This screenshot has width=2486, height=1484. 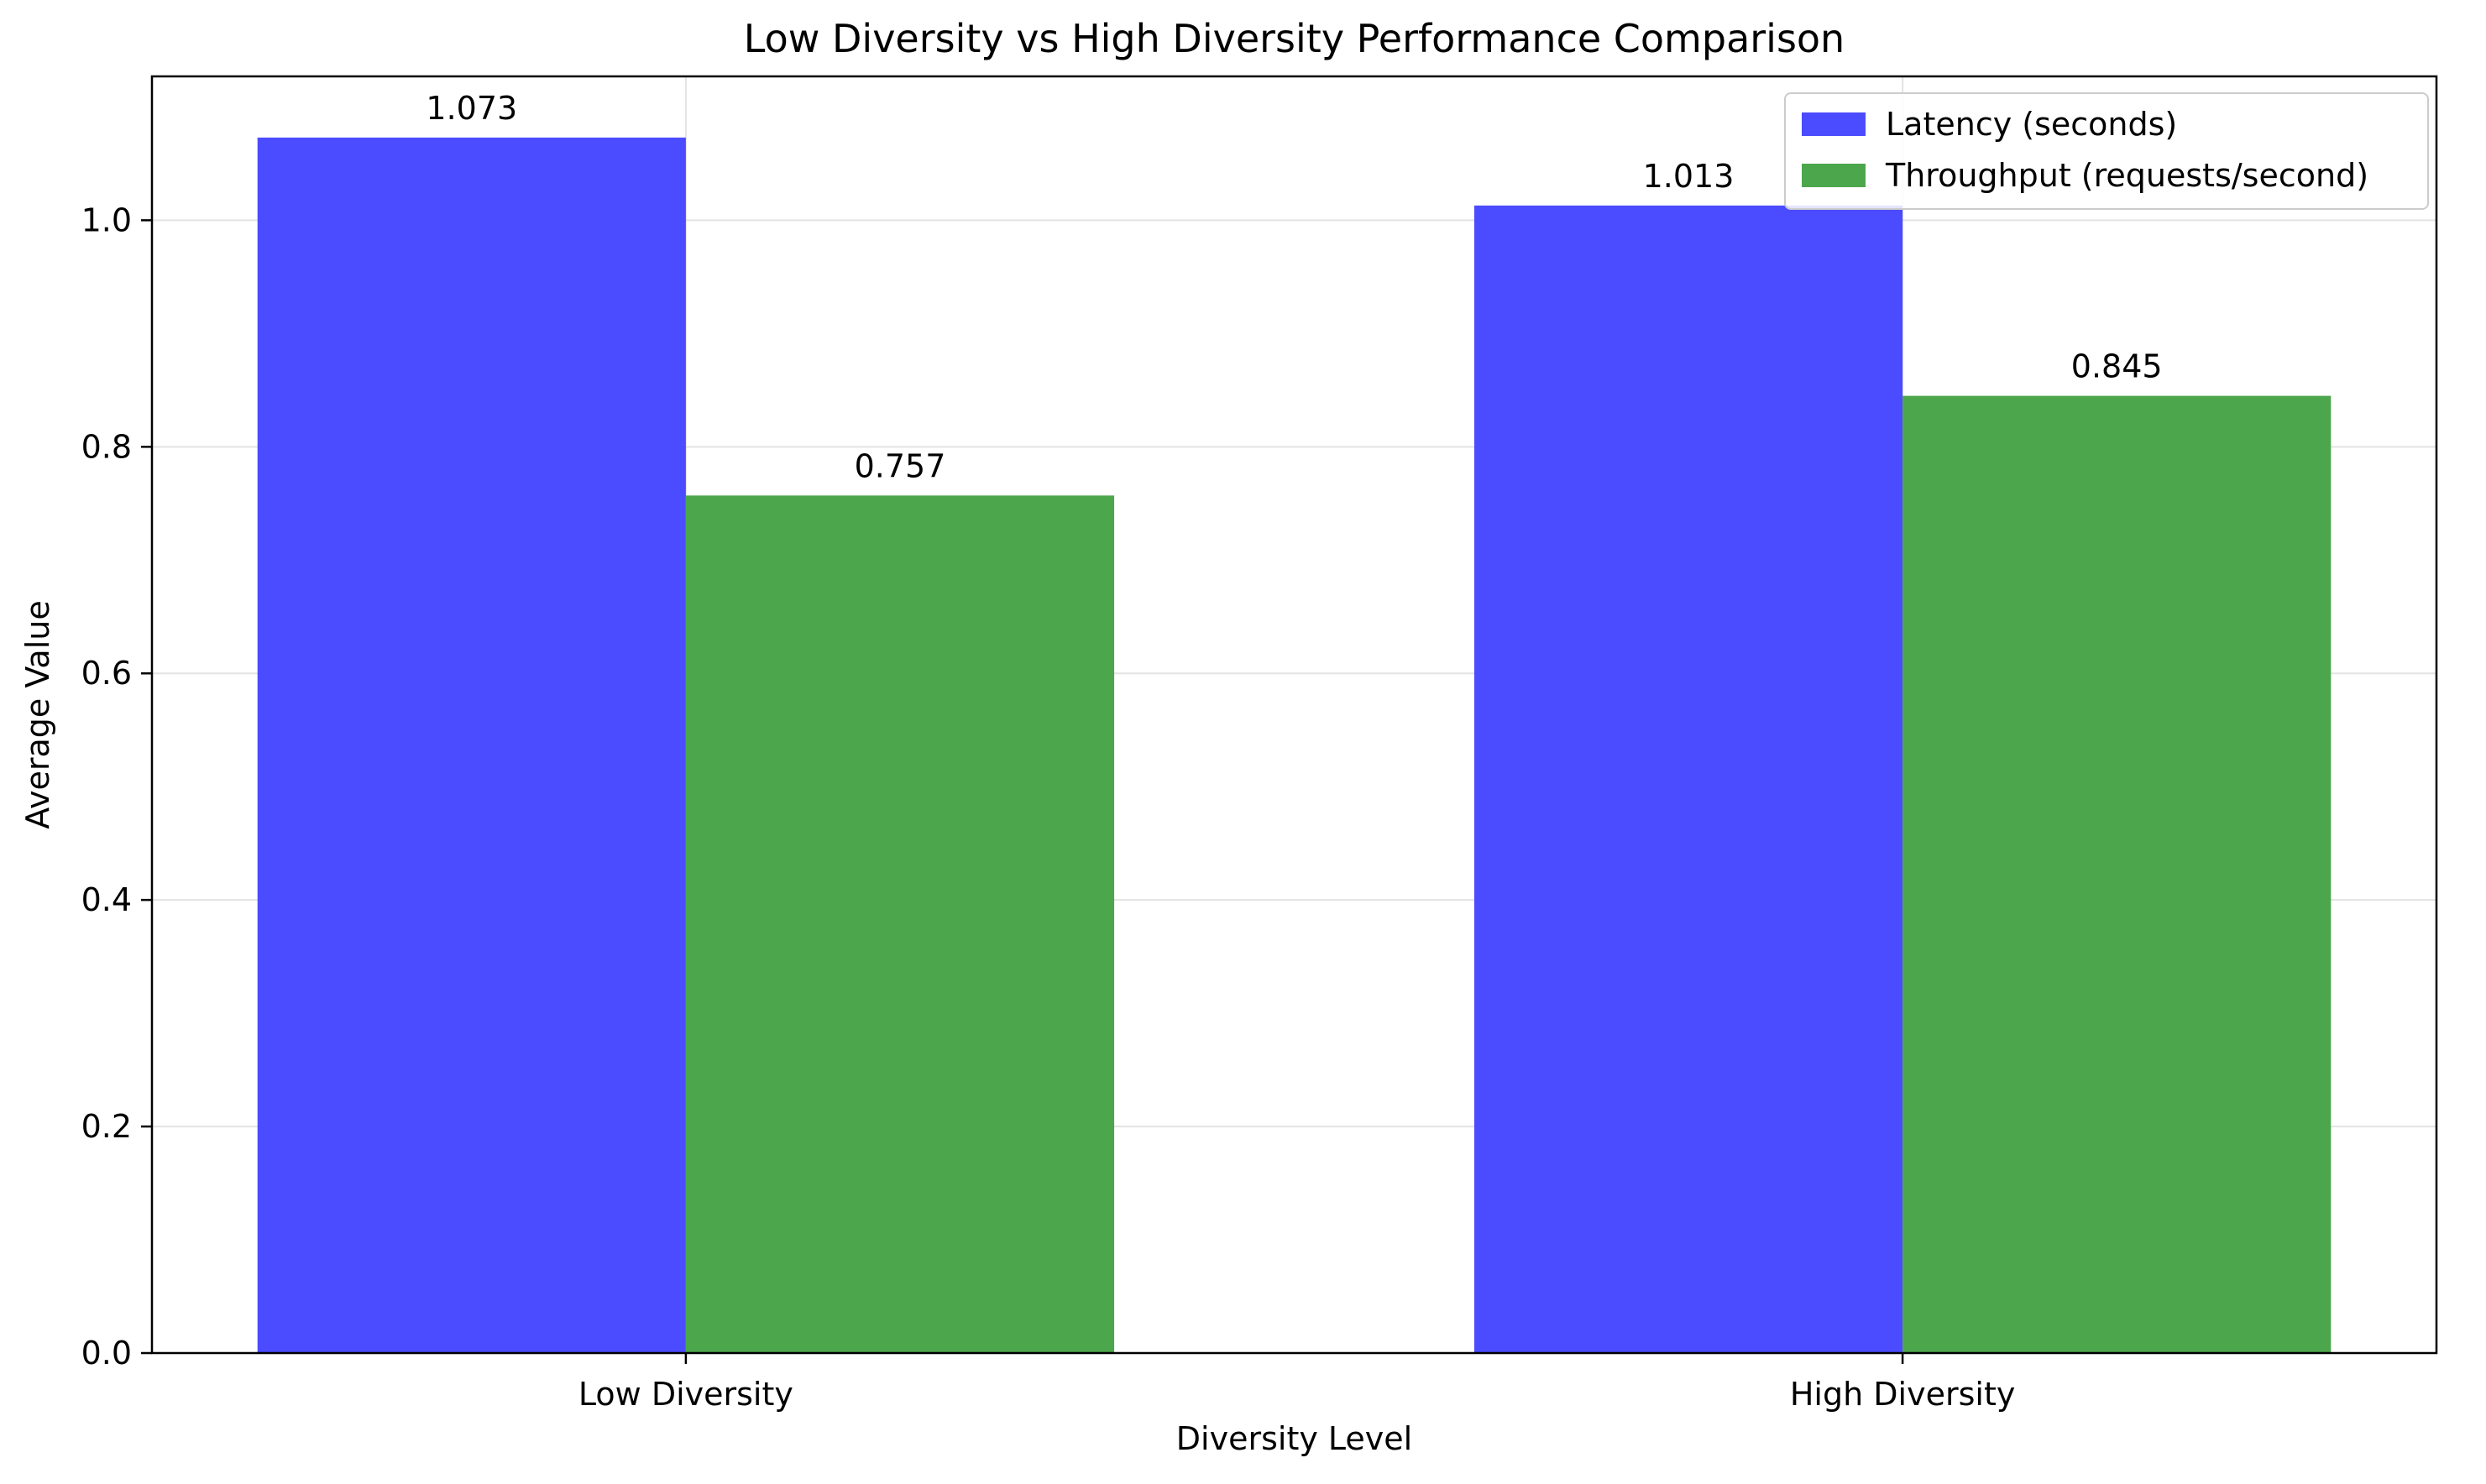 What do you see at coordinates (106, 899) in the screenshot?
I see `y-tick-label: 0.4` at bounding box center [106, 899].